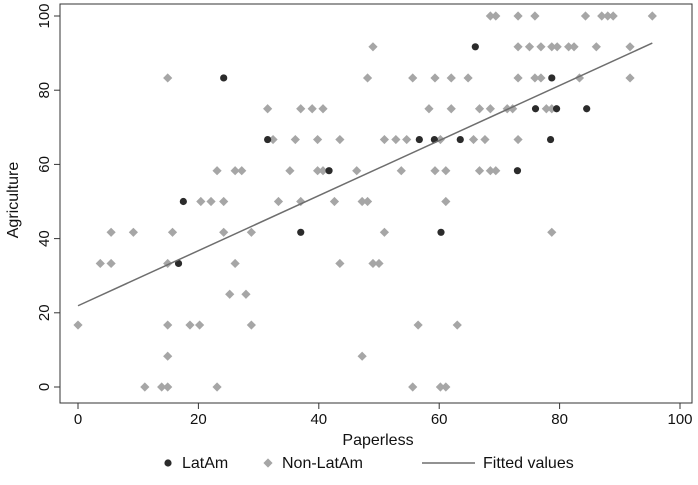  Describe the element at coordinates (44, 164) in the screenshot. I see `y-tick-label: 60` at that location.